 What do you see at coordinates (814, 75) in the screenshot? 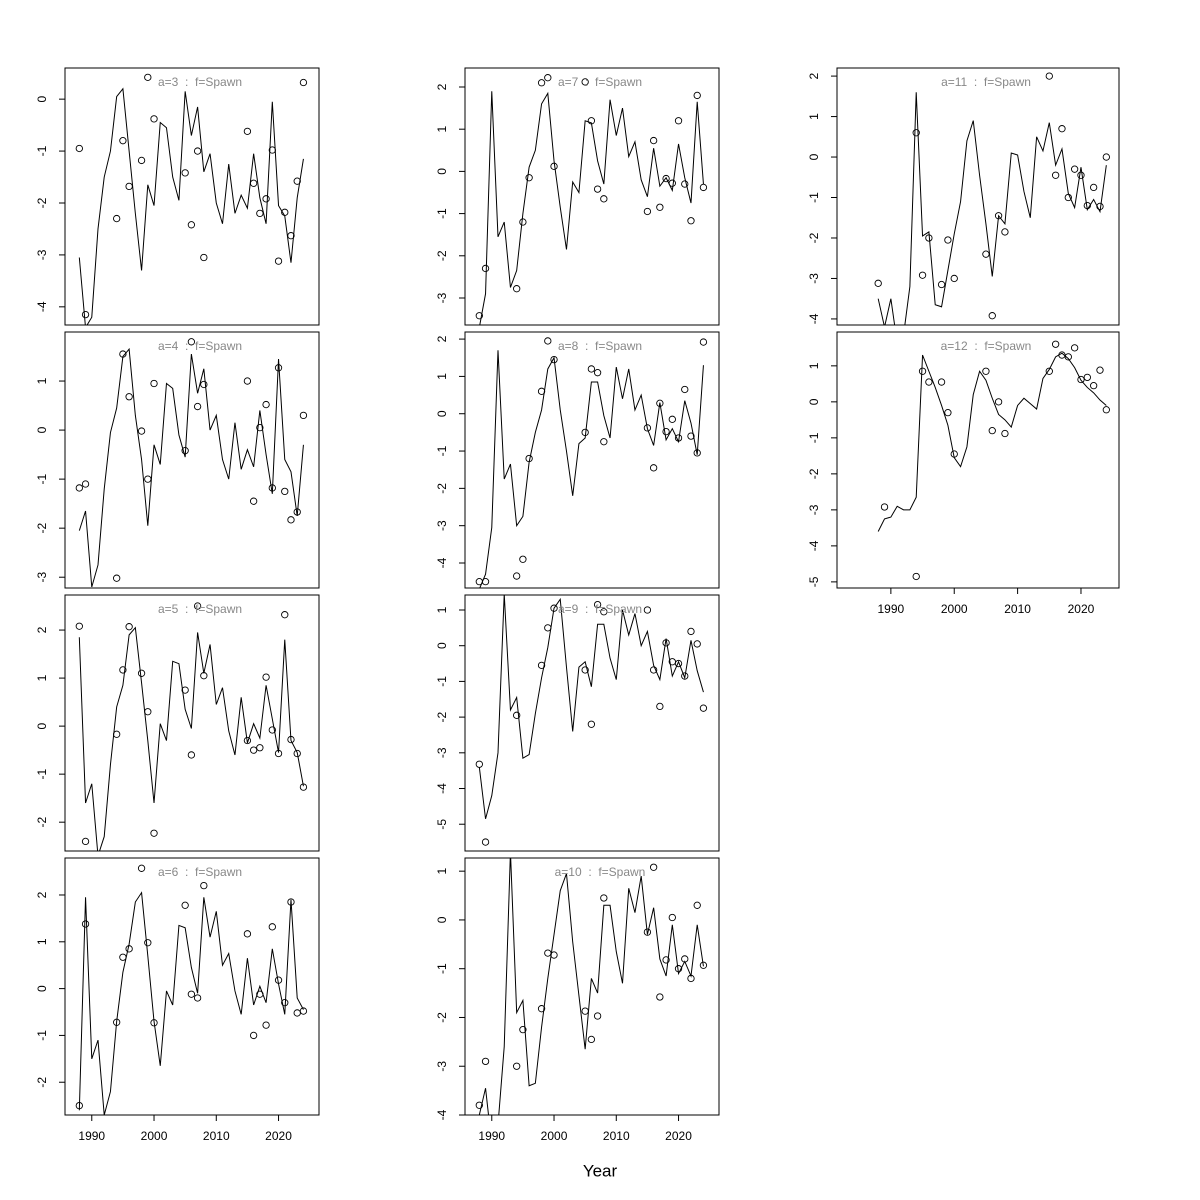
I see `y-tick-label: 2` at bounding box center [814, 75].